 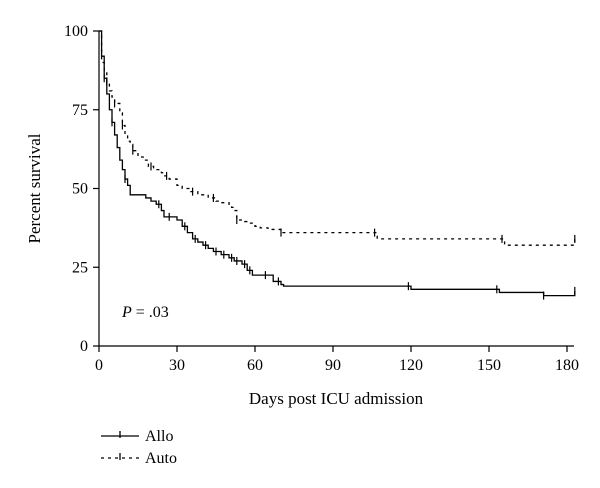 I want to click on x-tick-label: 180, so click(x=567, y=365).